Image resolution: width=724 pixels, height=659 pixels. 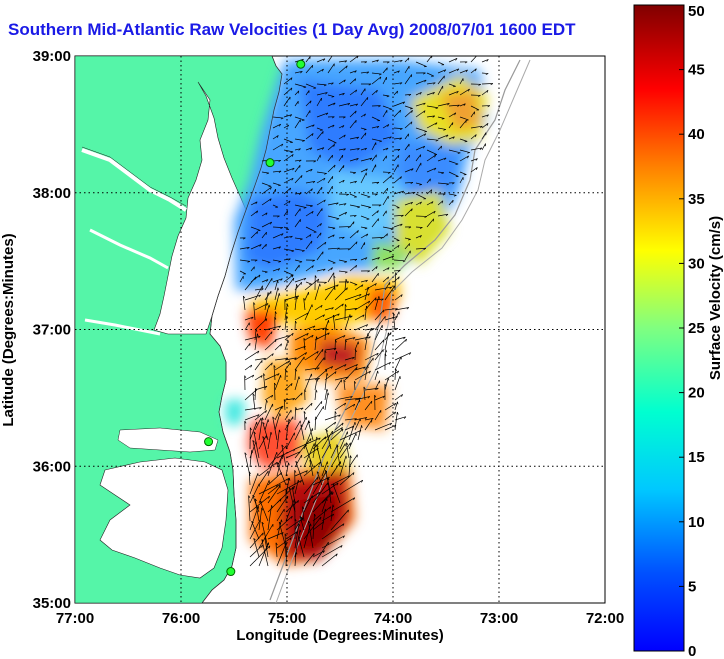 What do you see at coordinates (659, 328) in the screenshot?
I see `colorbar` at bounding box center [659, 328].